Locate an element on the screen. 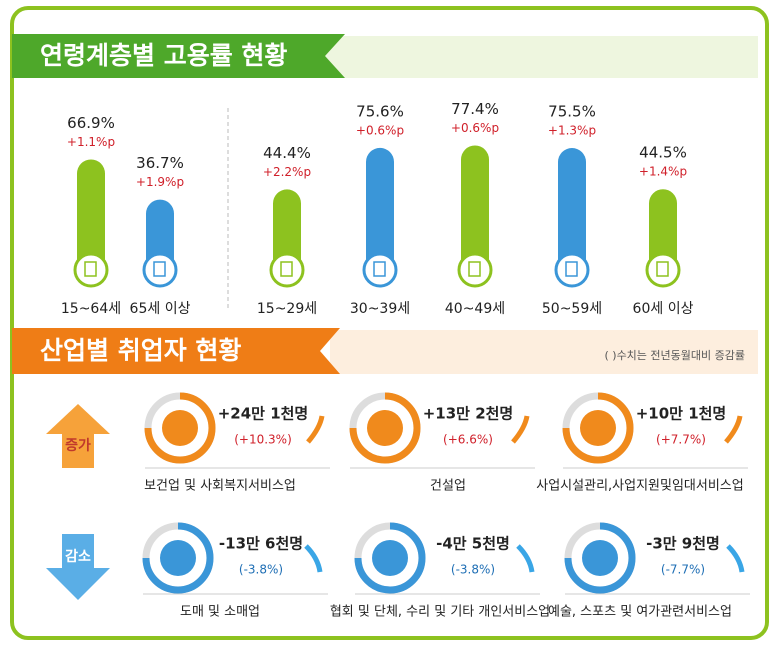  amount: -4만 5천명 is located at coordinates (473, 544).